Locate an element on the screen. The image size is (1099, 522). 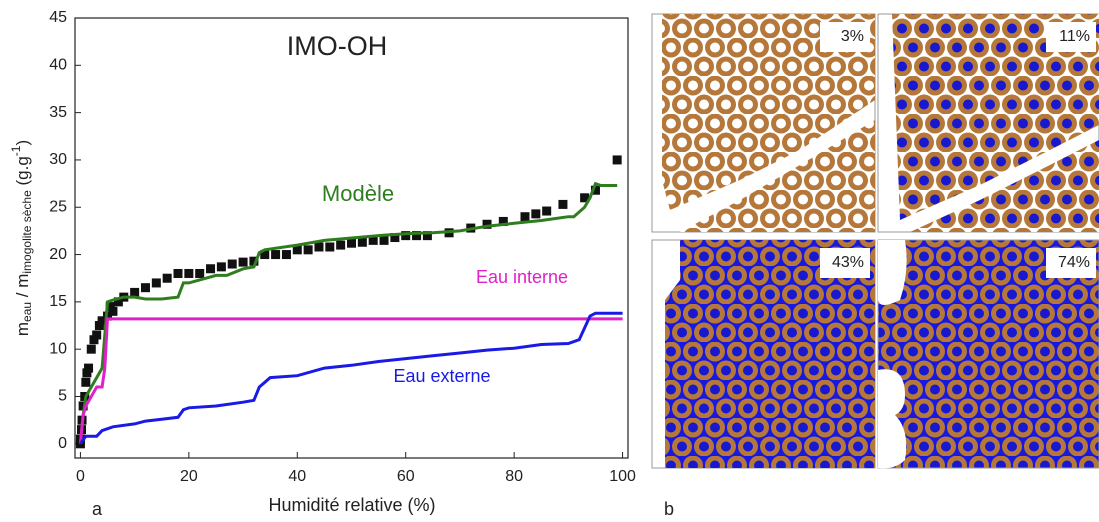
series-label: Eau interne is located at coordinates (522, 277).